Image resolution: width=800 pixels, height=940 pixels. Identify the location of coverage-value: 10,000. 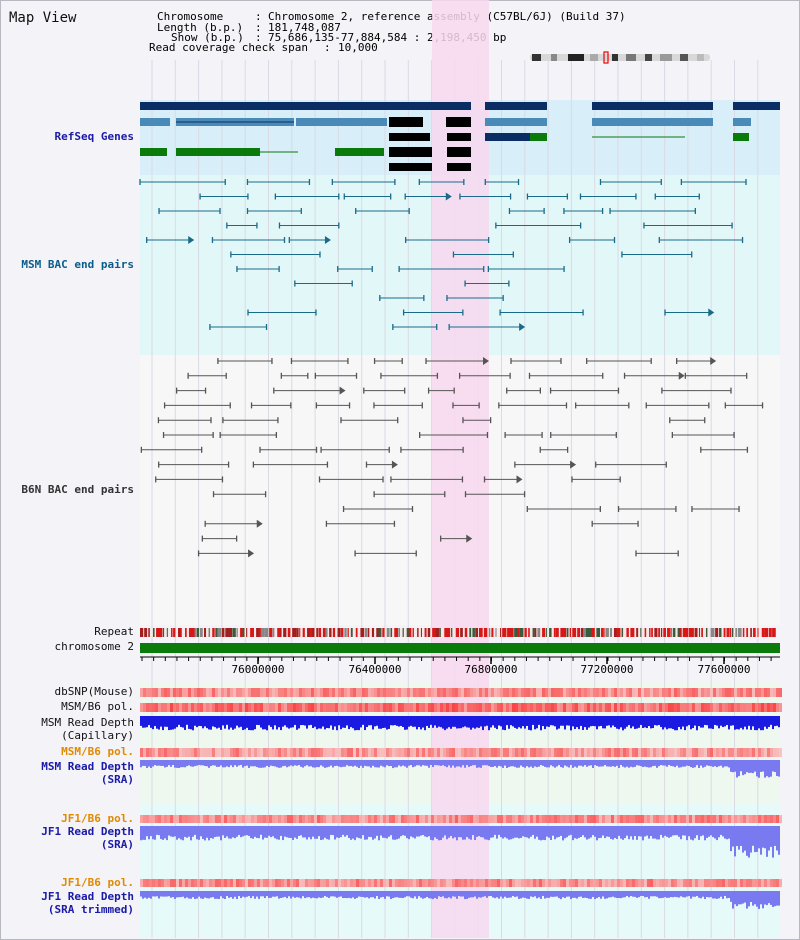
(358, 47).